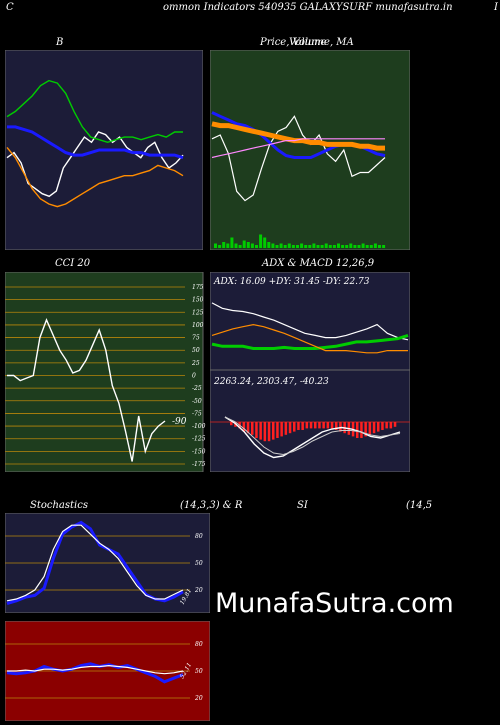 Image resolution: width=500 pixels, height=725 pixels. What do you see at coordinates (197, 413) in the screenshot?
I see `cci-tick-label: -75` at bounding box center [197, 413].